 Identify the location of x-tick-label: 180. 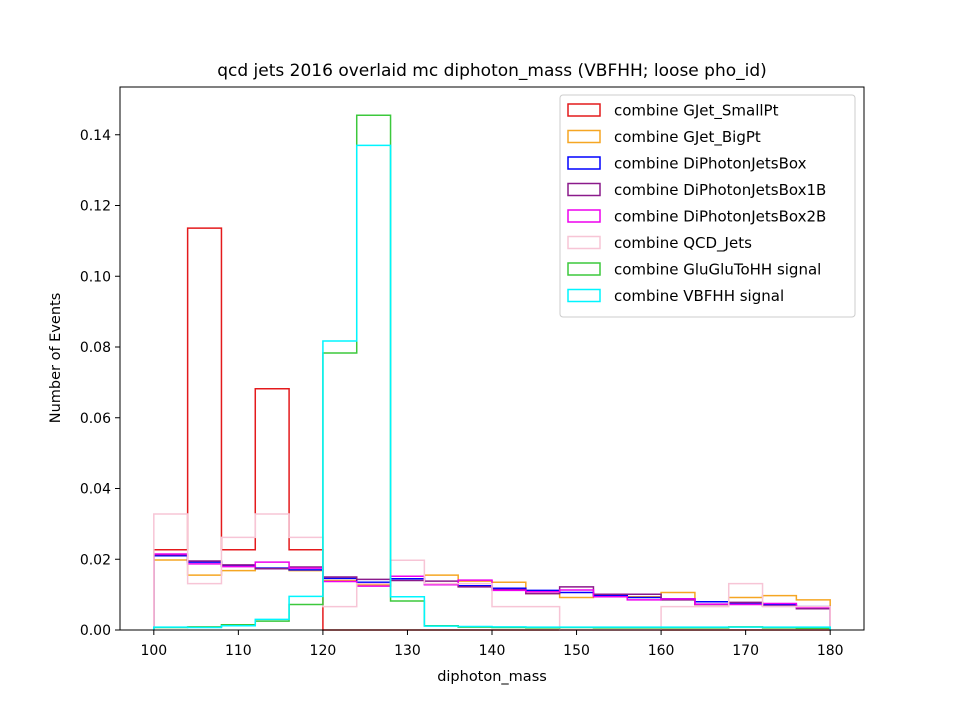
(830, 651).